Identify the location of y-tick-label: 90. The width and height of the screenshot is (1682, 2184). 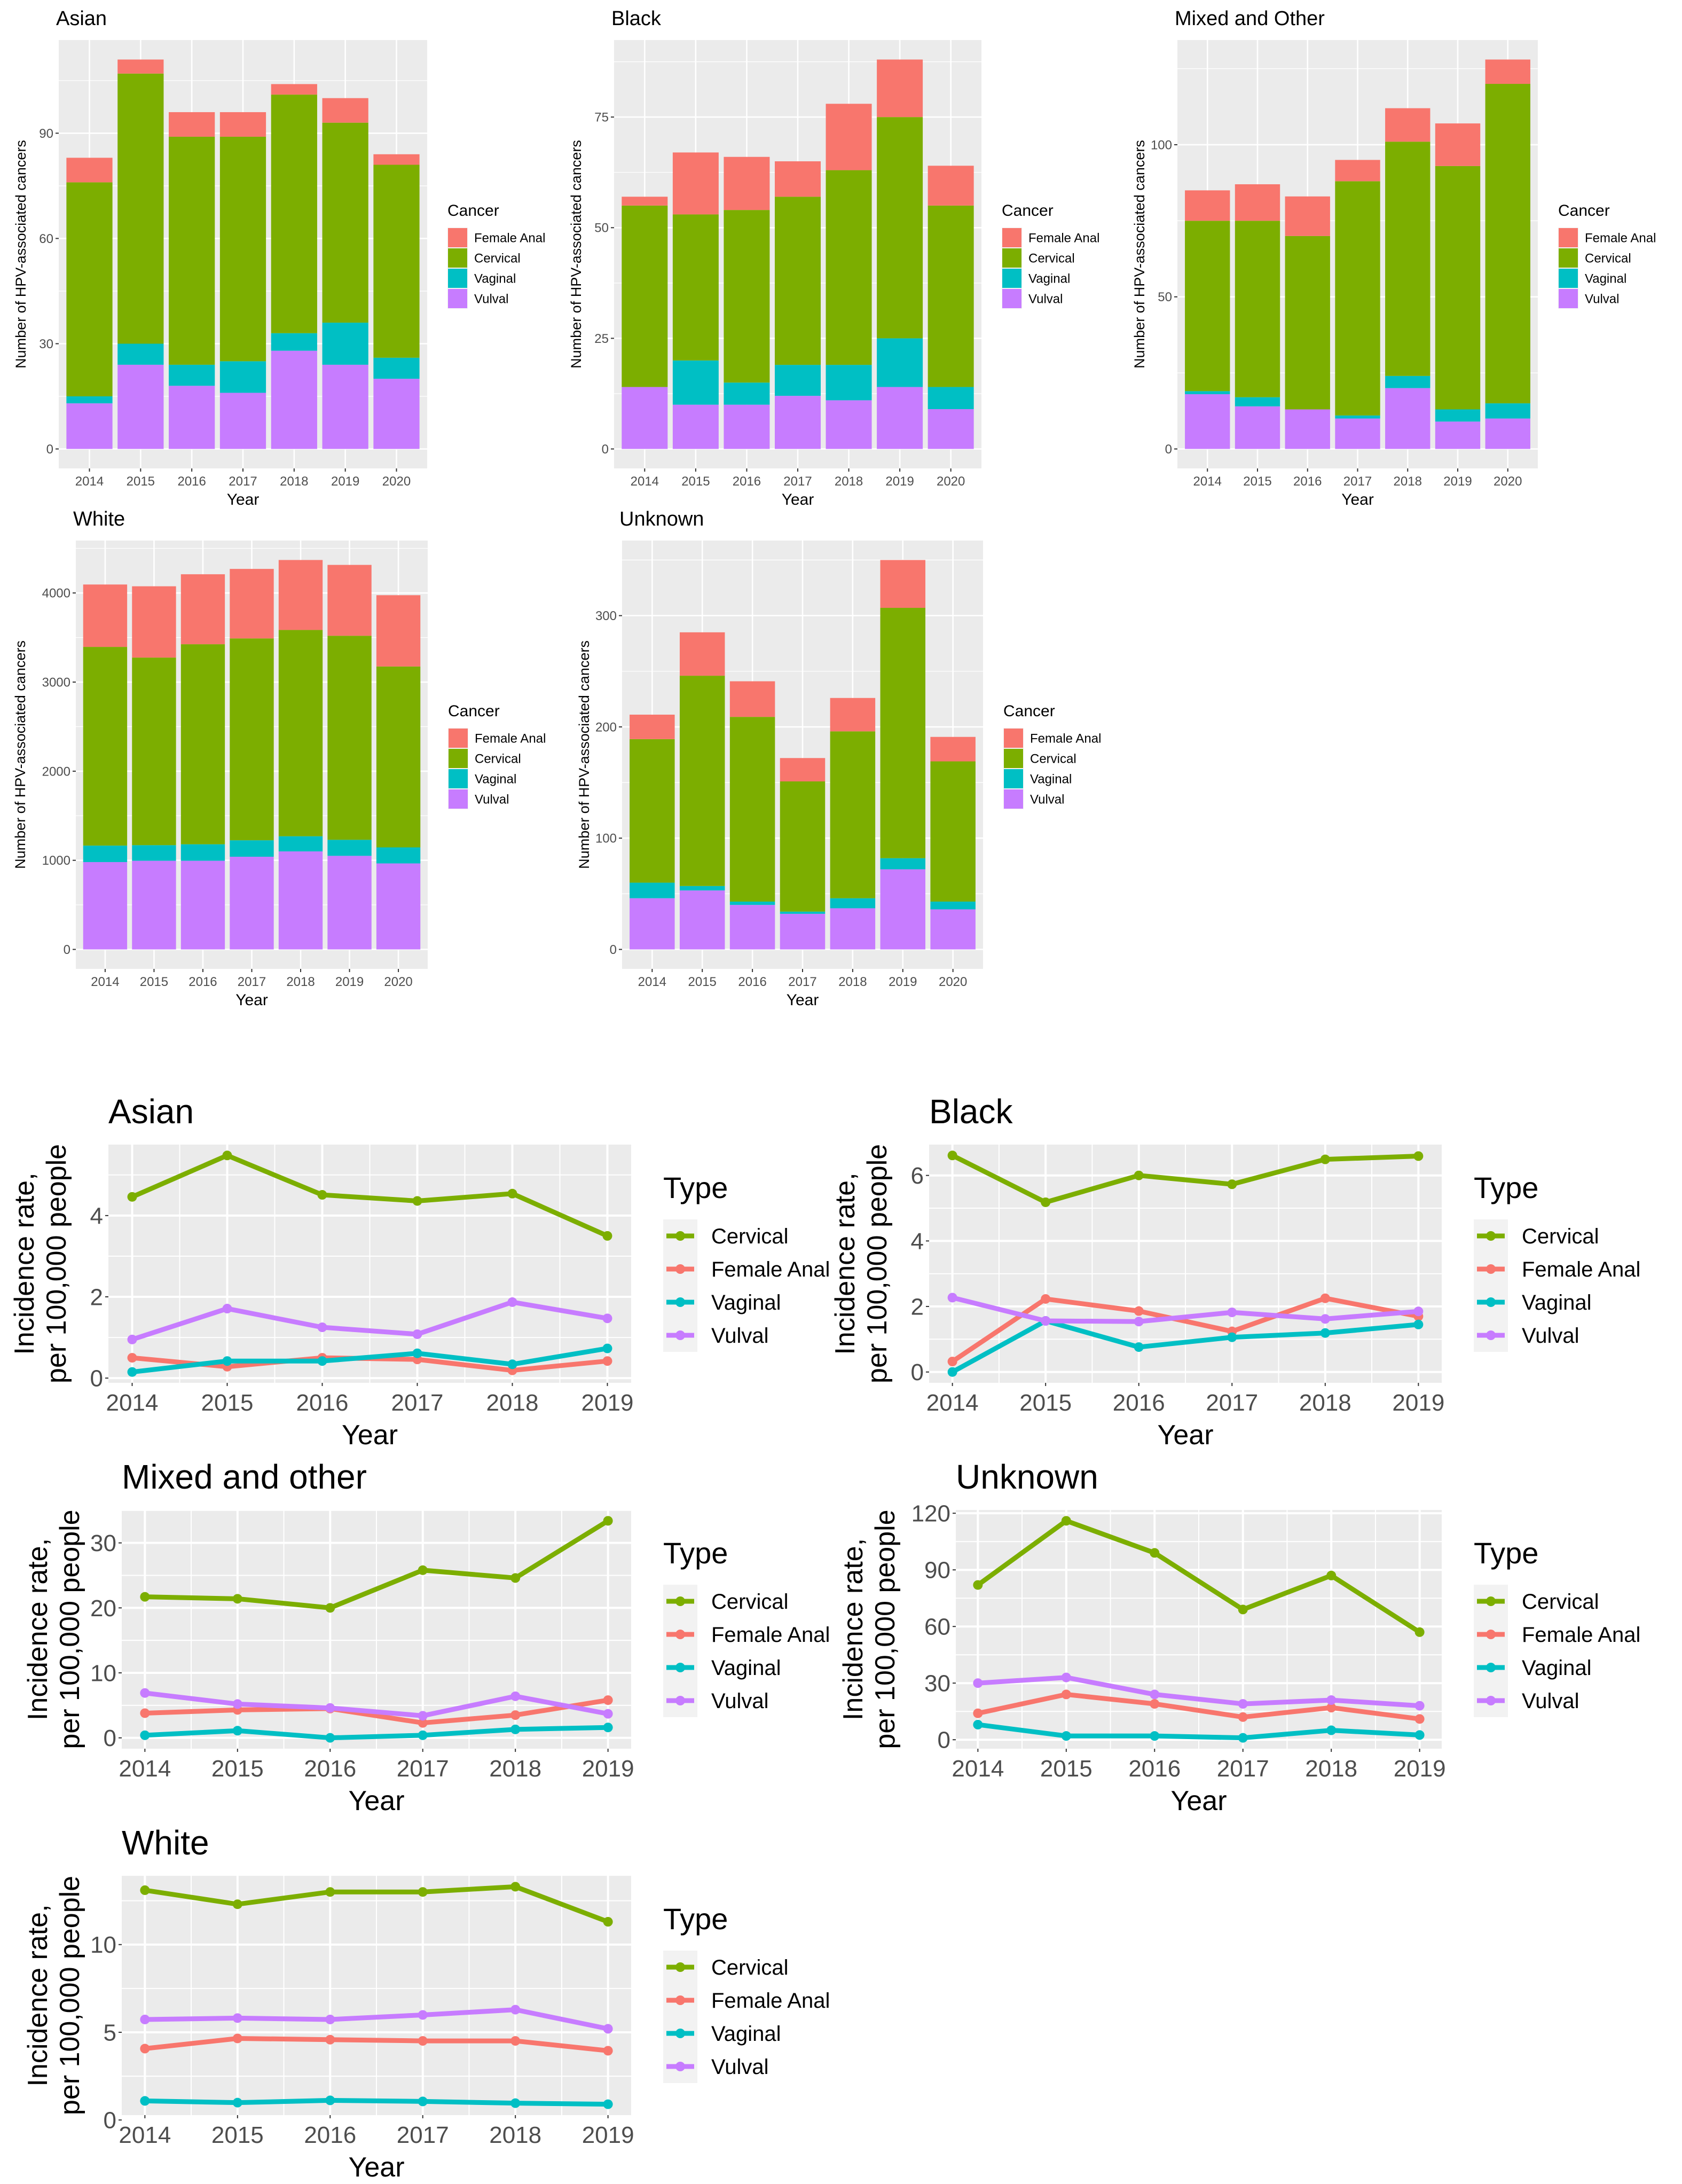
(46, 134).